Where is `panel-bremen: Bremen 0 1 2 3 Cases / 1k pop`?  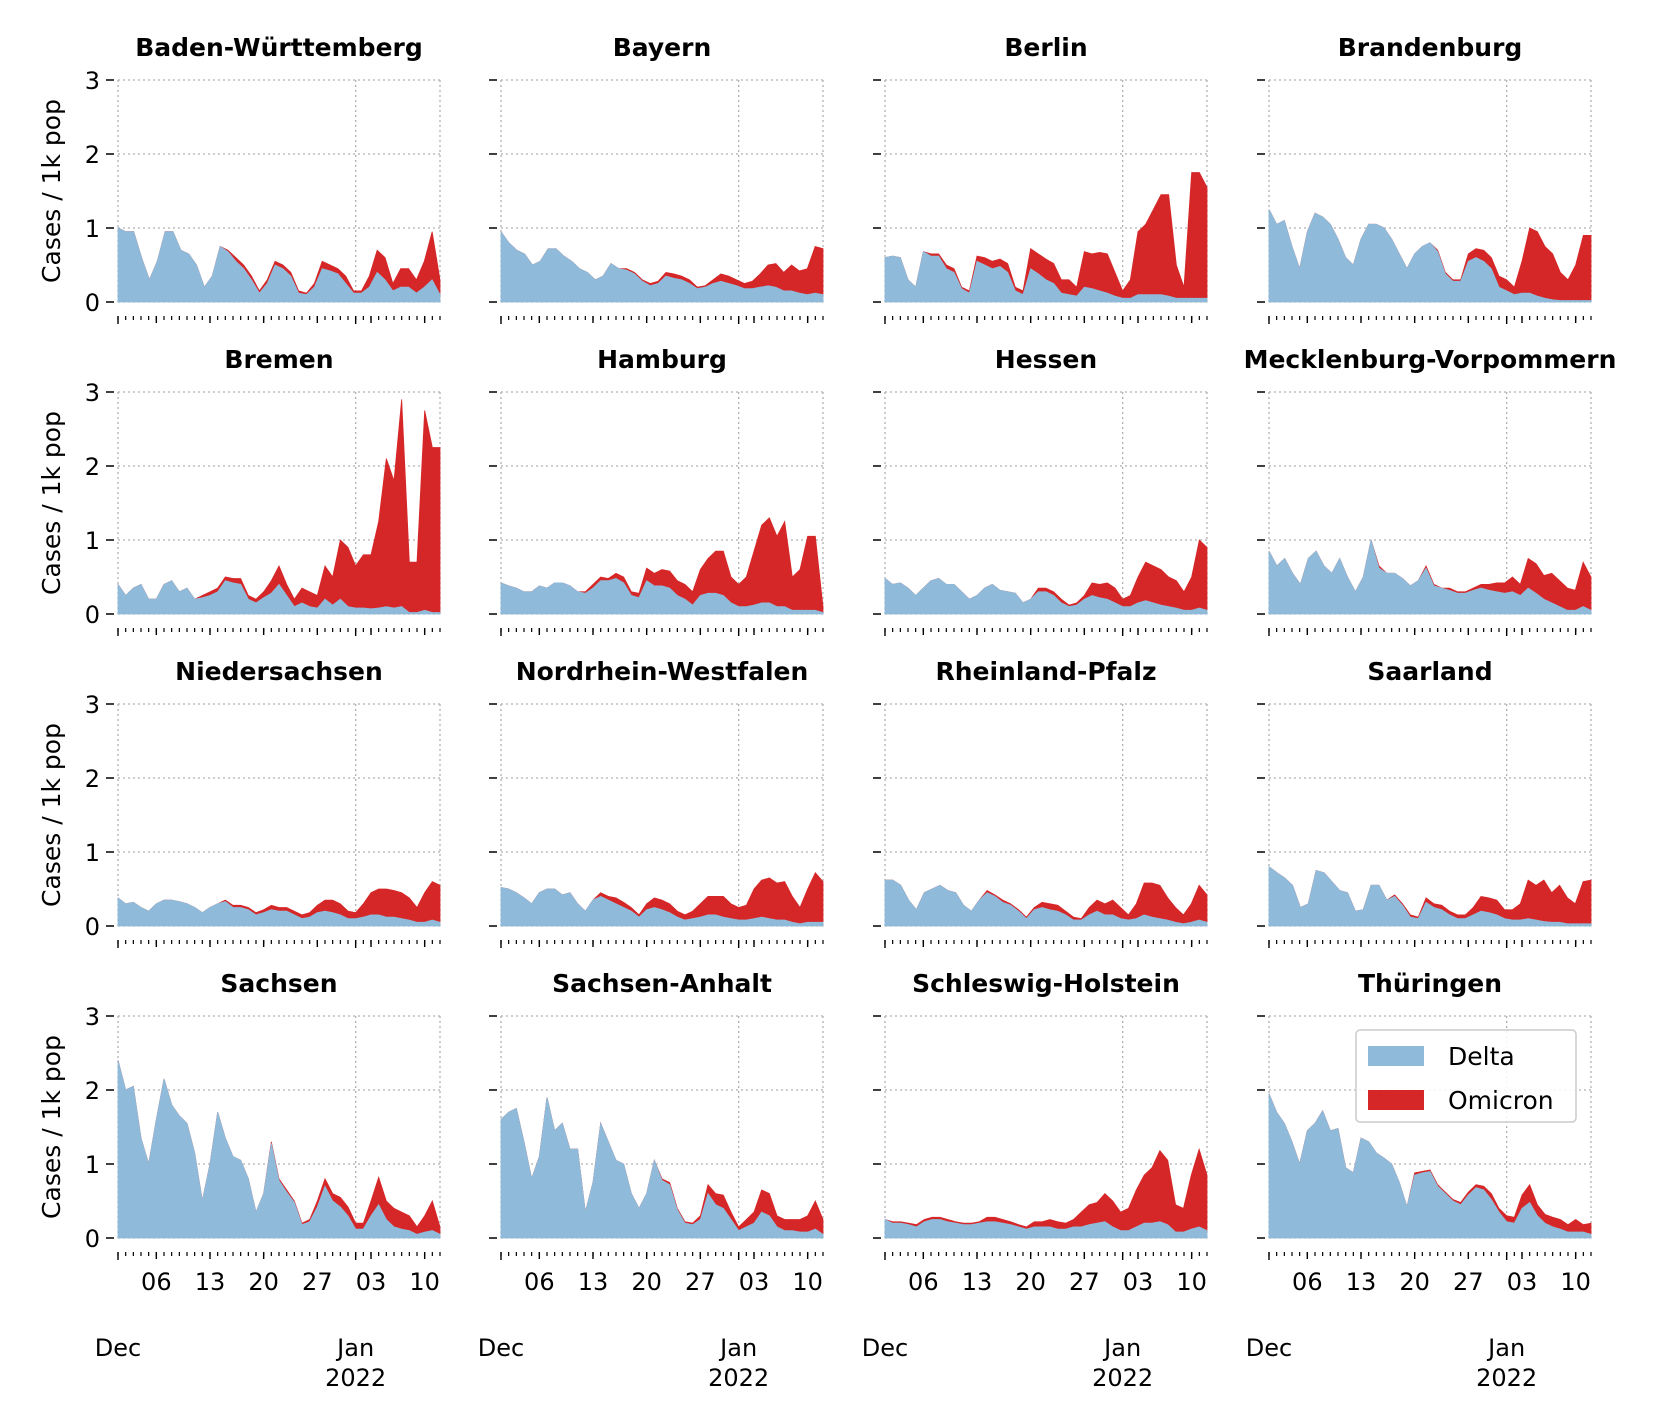
panel-bremen: Bremen 0 1 2 3 Cases / 1k pop is located at coordinates (239, 490).